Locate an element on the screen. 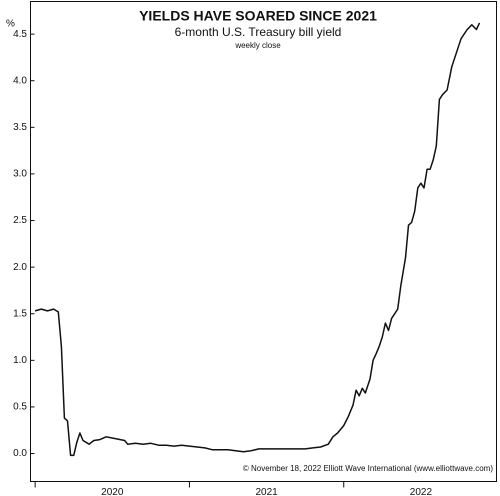 This screenshot has height=496, width=500. y-tick-label: 3.0 is located at coordinates (20, 174).